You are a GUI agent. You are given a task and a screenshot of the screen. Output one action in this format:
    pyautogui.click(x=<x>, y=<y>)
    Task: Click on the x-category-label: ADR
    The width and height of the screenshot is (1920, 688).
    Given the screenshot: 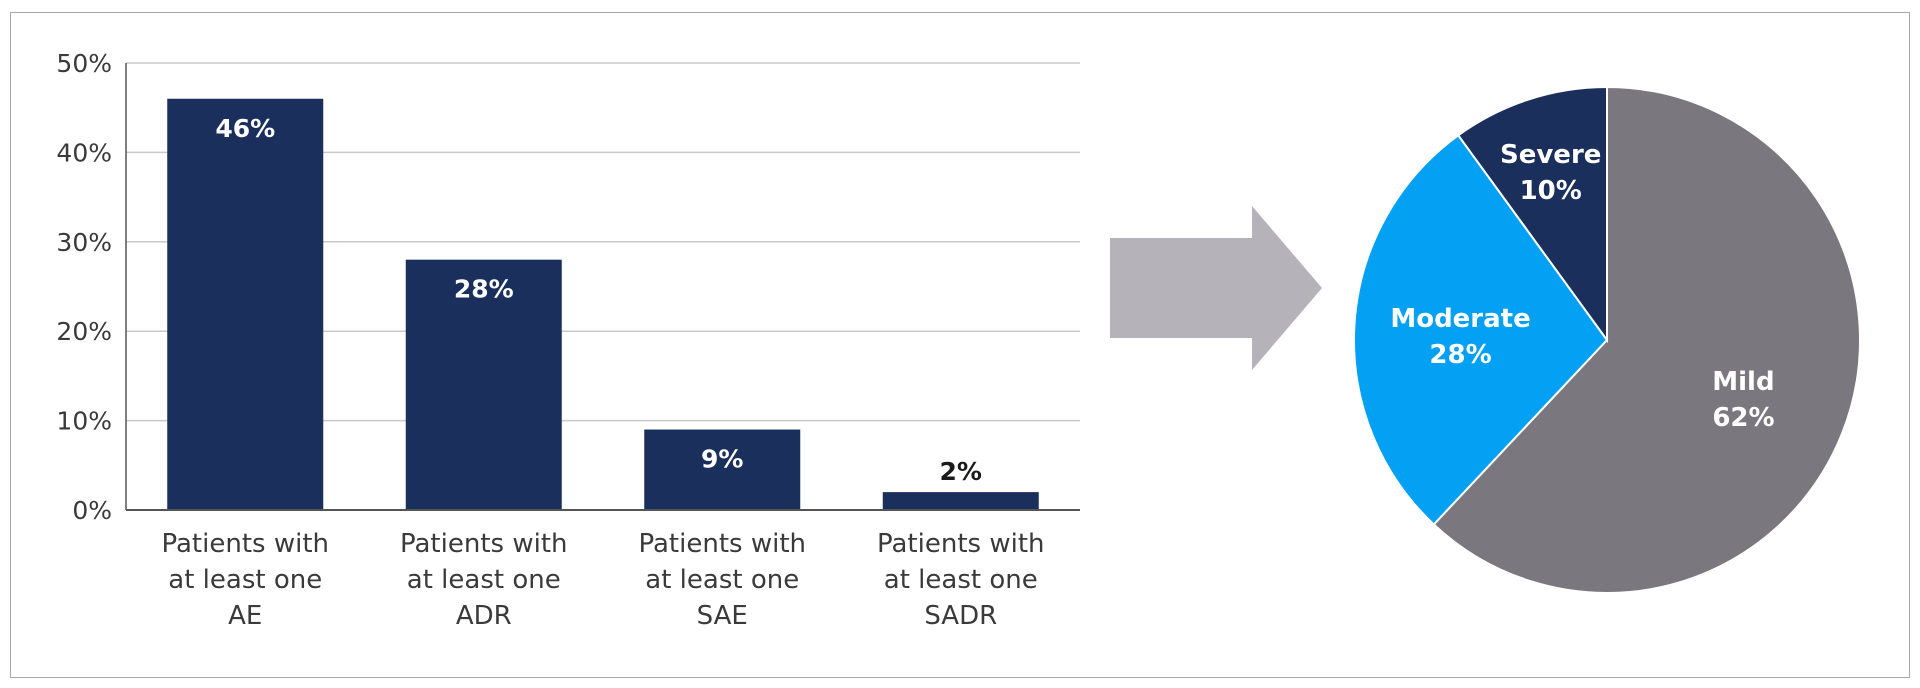 What is the action you would take?
    pyautogui.click(x=484, y=616)
    